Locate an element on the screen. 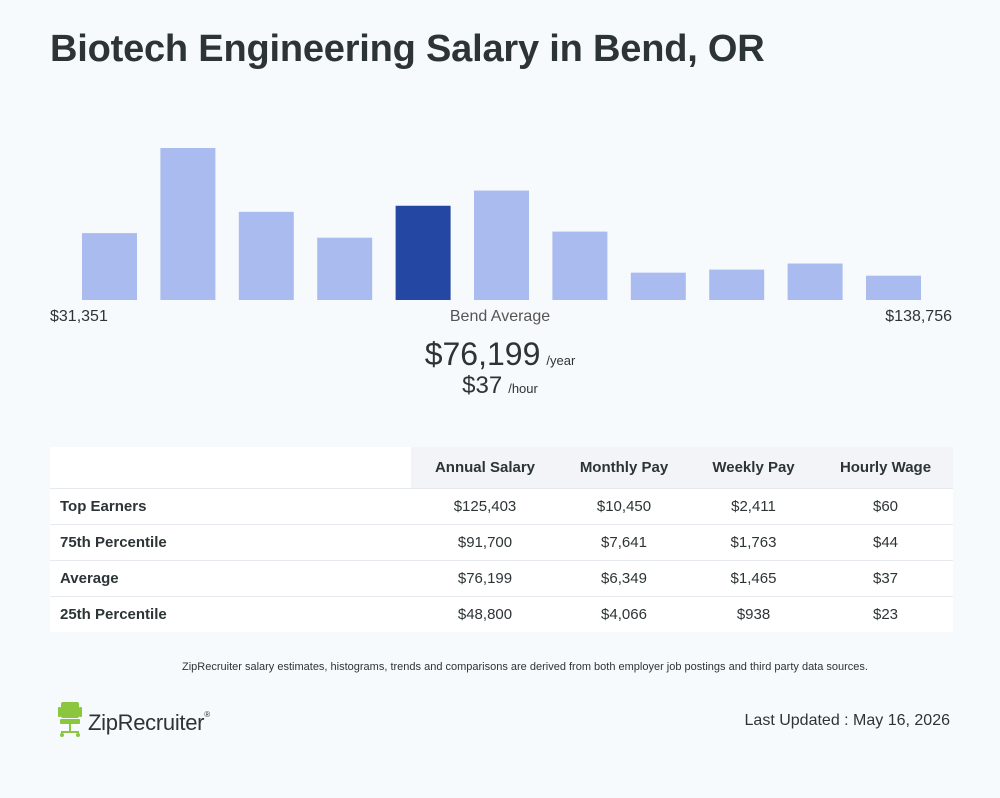 The width and height of the screenshot is (1000, 798). row-monthly: $6,349 is located at coordinates (624, 578).